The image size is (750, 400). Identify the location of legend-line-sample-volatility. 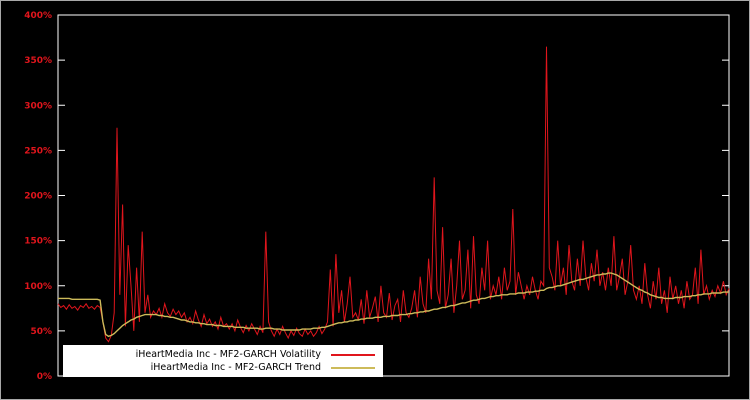
(353, 354).